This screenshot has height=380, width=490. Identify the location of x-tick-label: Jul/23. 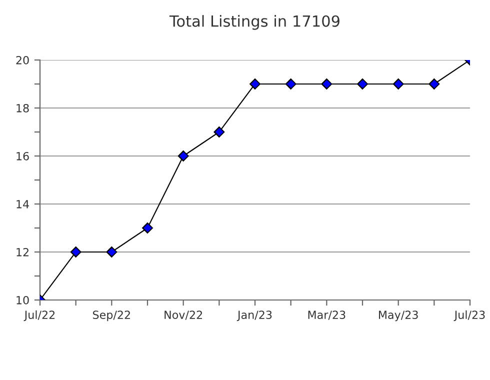
(469, 316).